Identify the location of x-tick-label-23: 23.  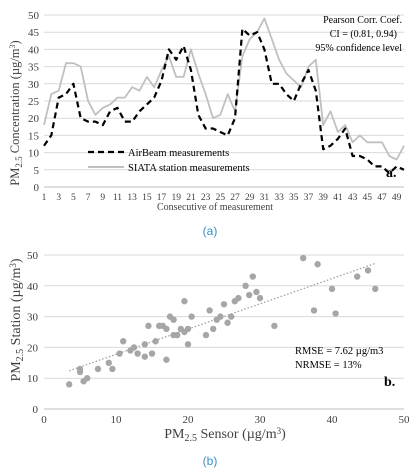
(206, 198).